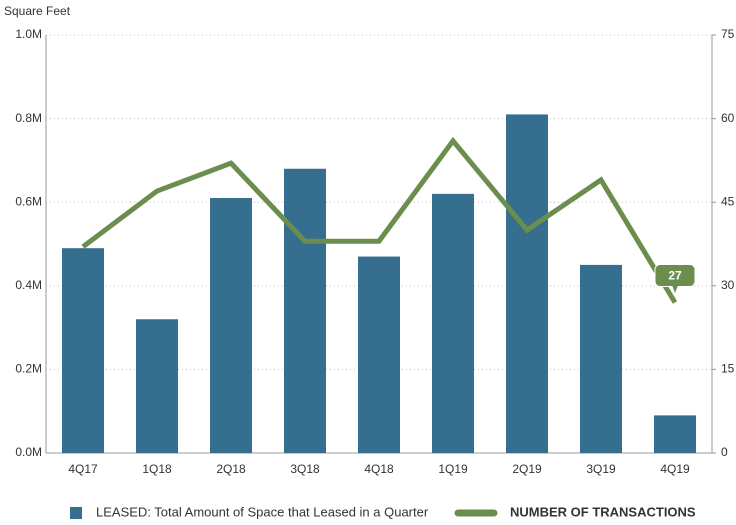  I want to click on x-tick-label: 1Q19, so click(453, 469).